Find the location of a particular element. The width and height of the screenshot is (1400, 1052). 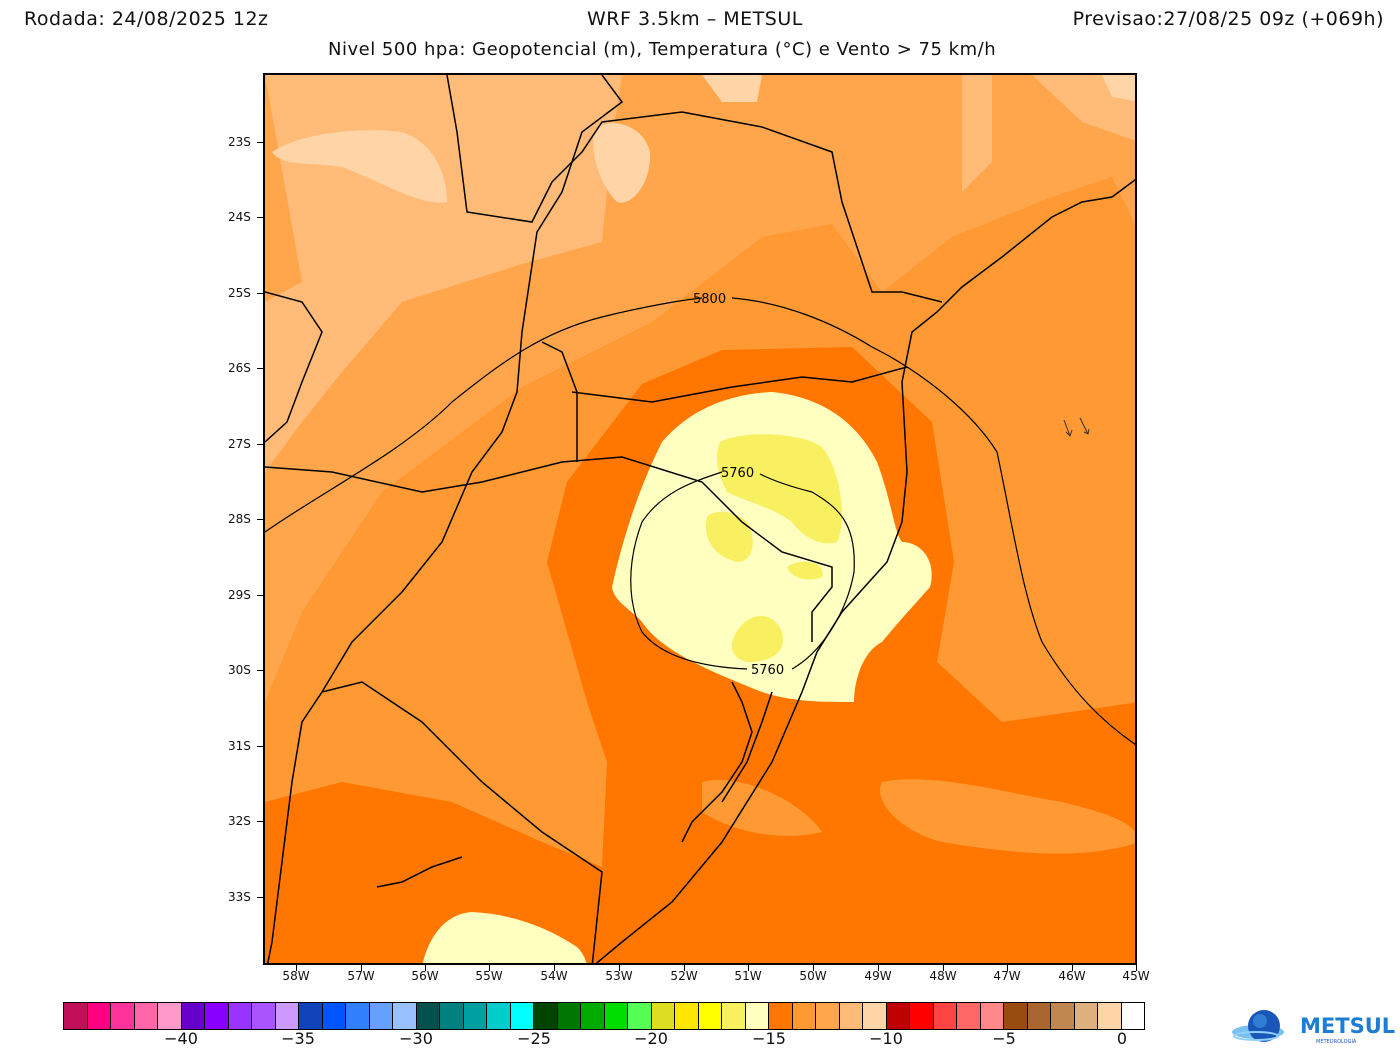

lat-label: 23S is located at coordinates (239, 142).